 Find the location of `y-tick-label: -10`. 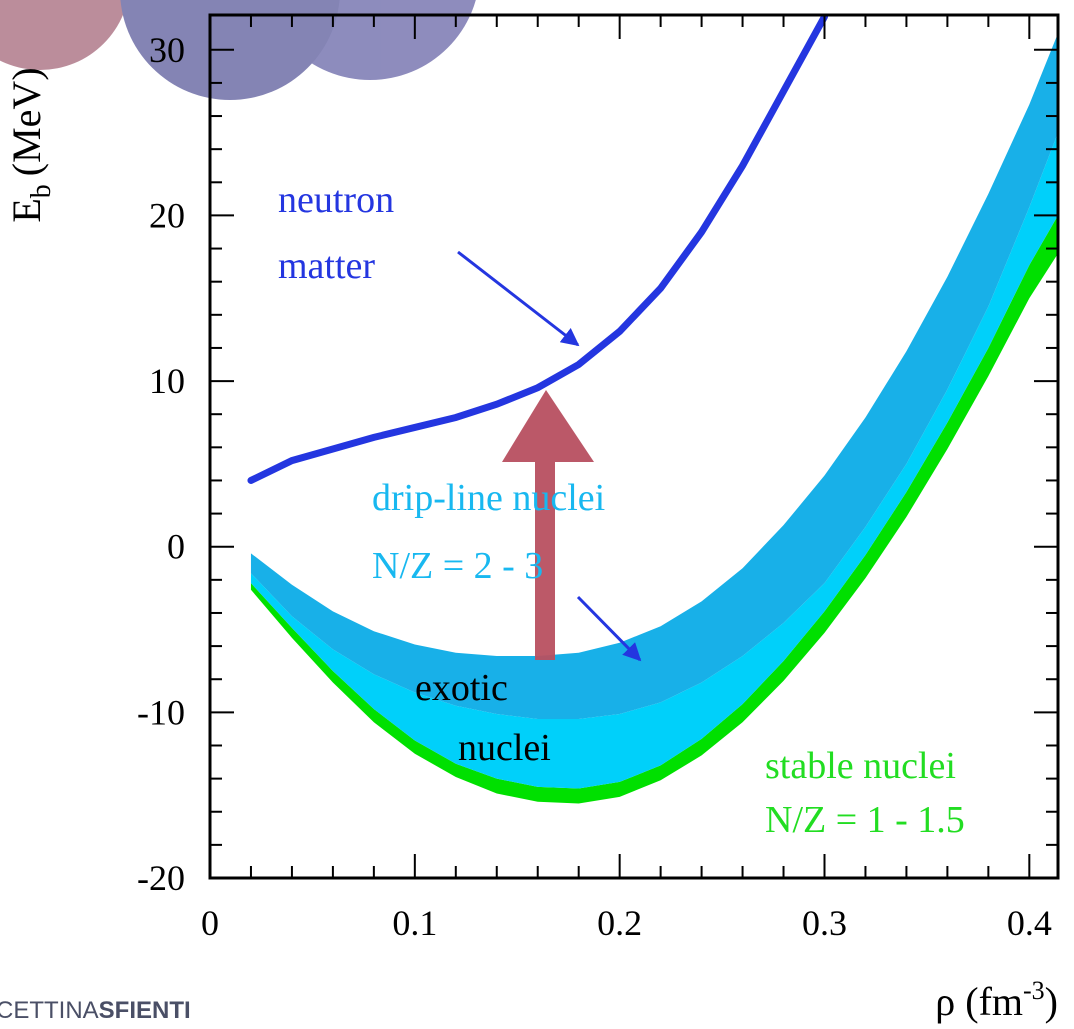

y-tick-label: -10 is located at coordinates (161, 712).